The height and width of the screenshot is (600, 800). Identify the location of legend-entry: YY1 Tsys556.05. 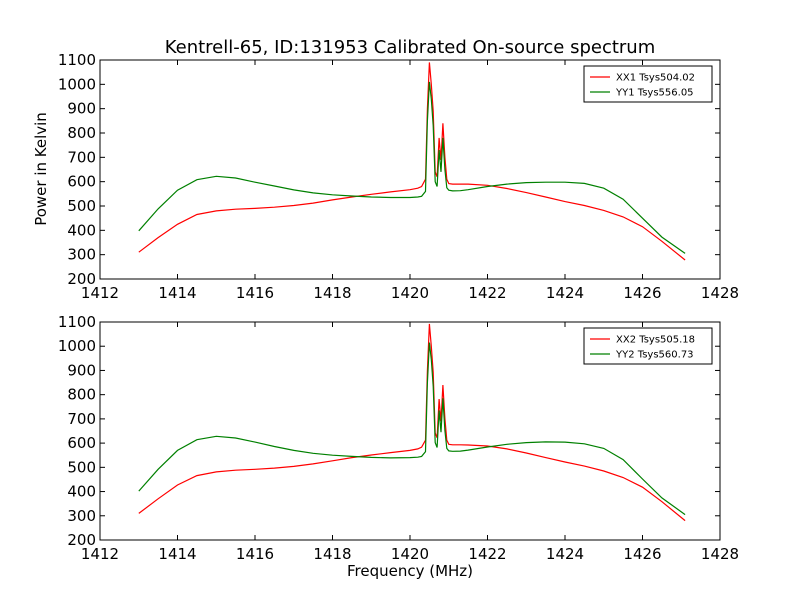
(654, 93).